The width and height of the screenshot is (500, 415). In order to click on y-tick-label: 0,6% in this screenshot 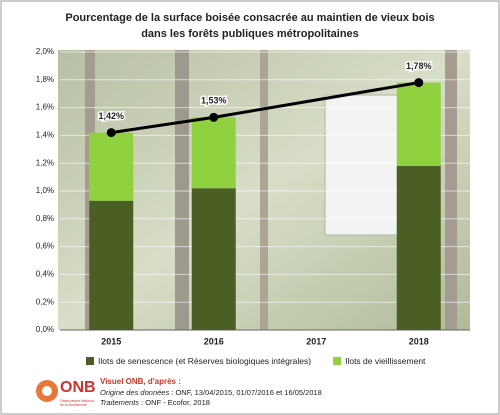, I will do `click(45, 246)`.